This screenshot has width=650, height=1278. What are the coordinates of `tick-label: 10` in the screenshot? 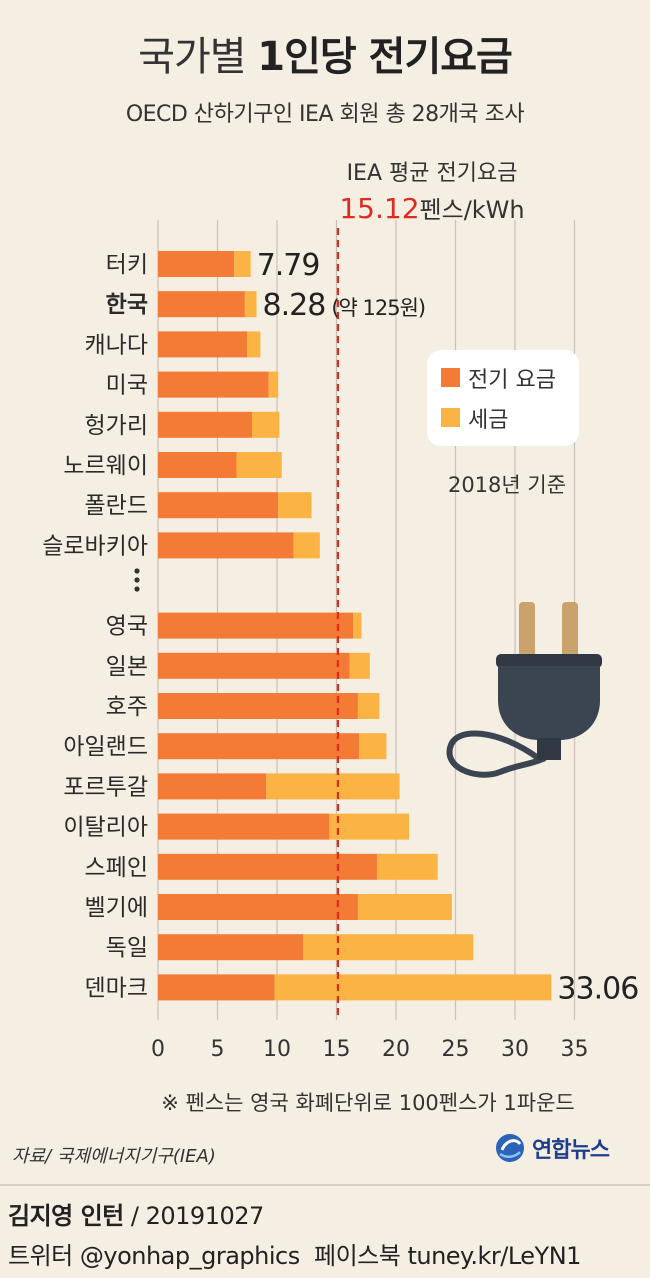 It's located at (277, 1049).